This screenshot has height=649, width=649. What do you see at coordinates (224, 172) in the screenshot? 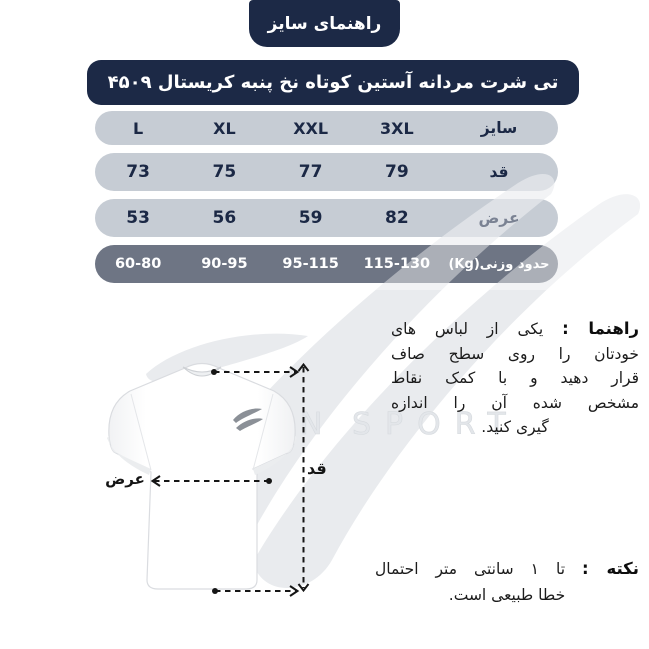
I see `height-xl: 75` at bounding box center [224, 172].